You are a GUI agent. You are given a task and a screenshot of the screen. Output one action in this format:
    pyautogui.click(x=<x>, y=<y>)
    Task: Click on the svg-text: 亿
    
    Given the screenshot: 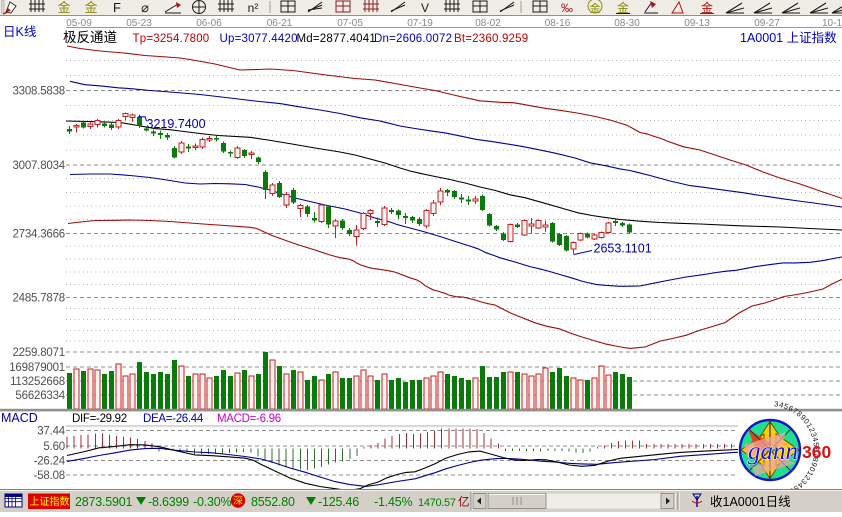 What is the action you would take?
    pyautogui.click(x=464, y=502)
    